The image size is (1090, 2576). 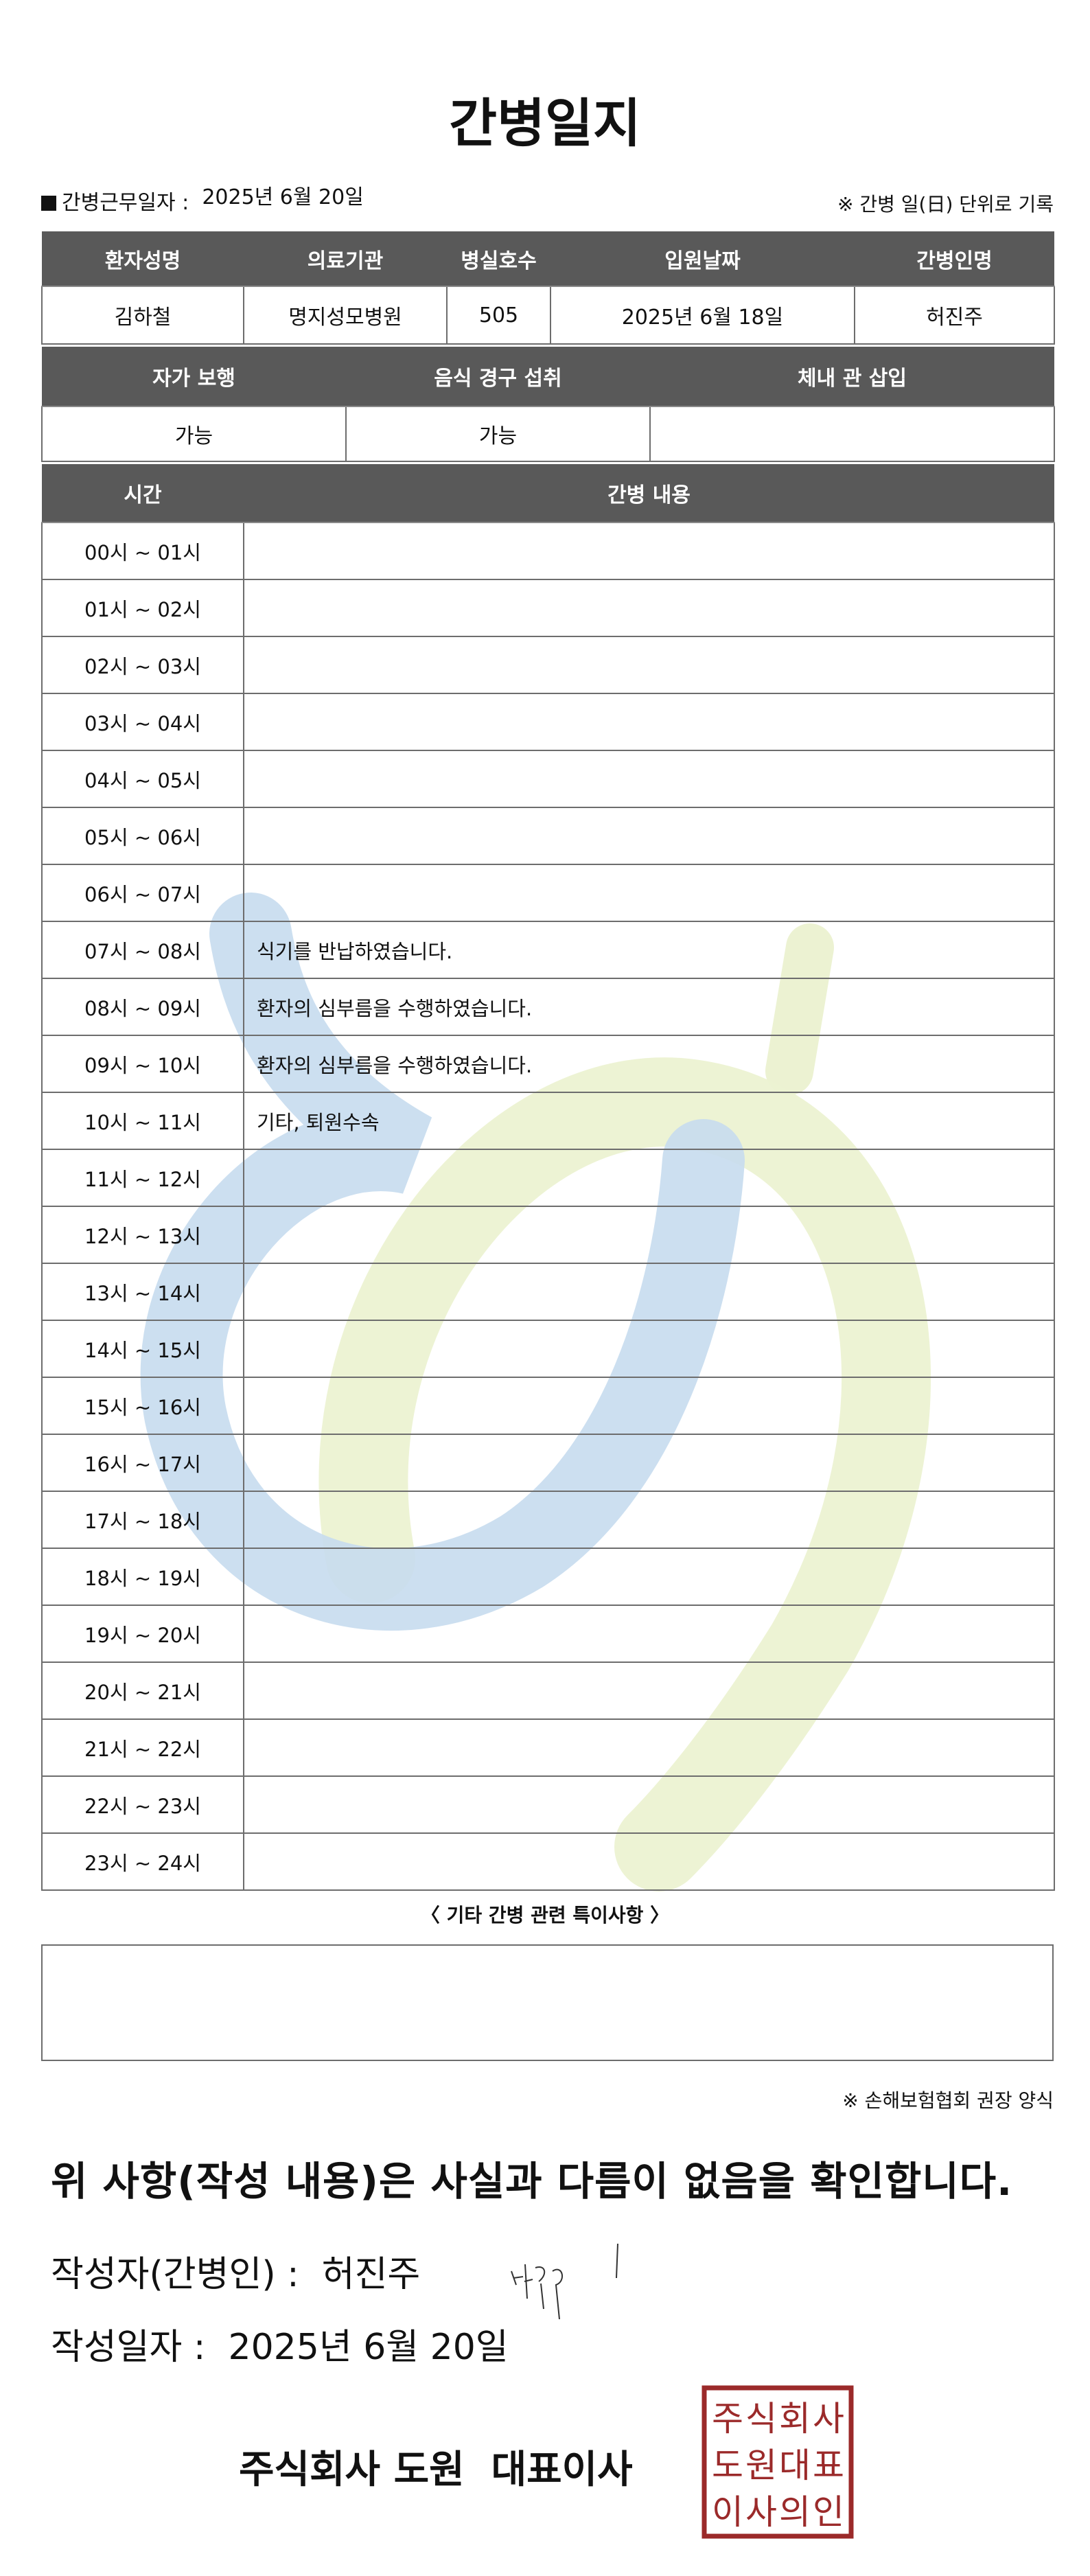 What do you see at coordinates (142, 1349) in the screenshot?
I see `log-time: 14시 ~ 15시` at bounding box center [142, 1349].